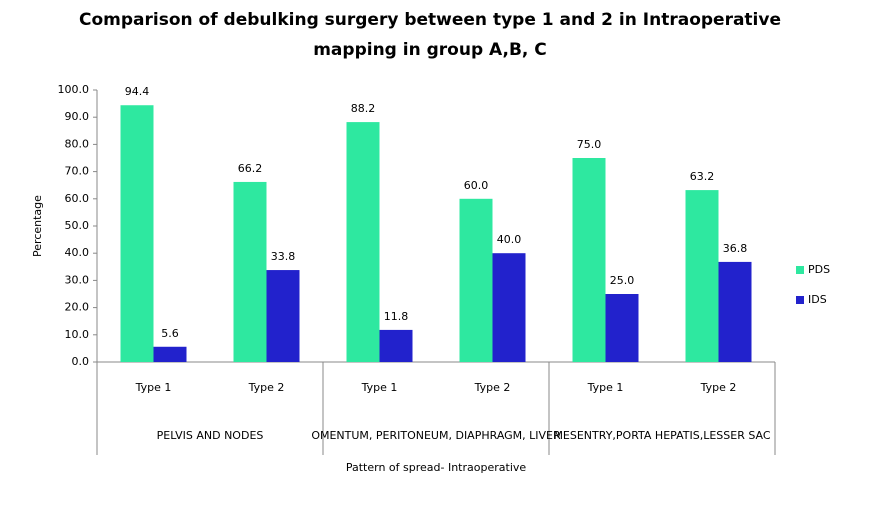 This screenshot has width=869, height=505. What do you see at coordinates (77, 307) in the screenshot?
I see `y-tick-label: 20.0` at bounding box center [77, 307].